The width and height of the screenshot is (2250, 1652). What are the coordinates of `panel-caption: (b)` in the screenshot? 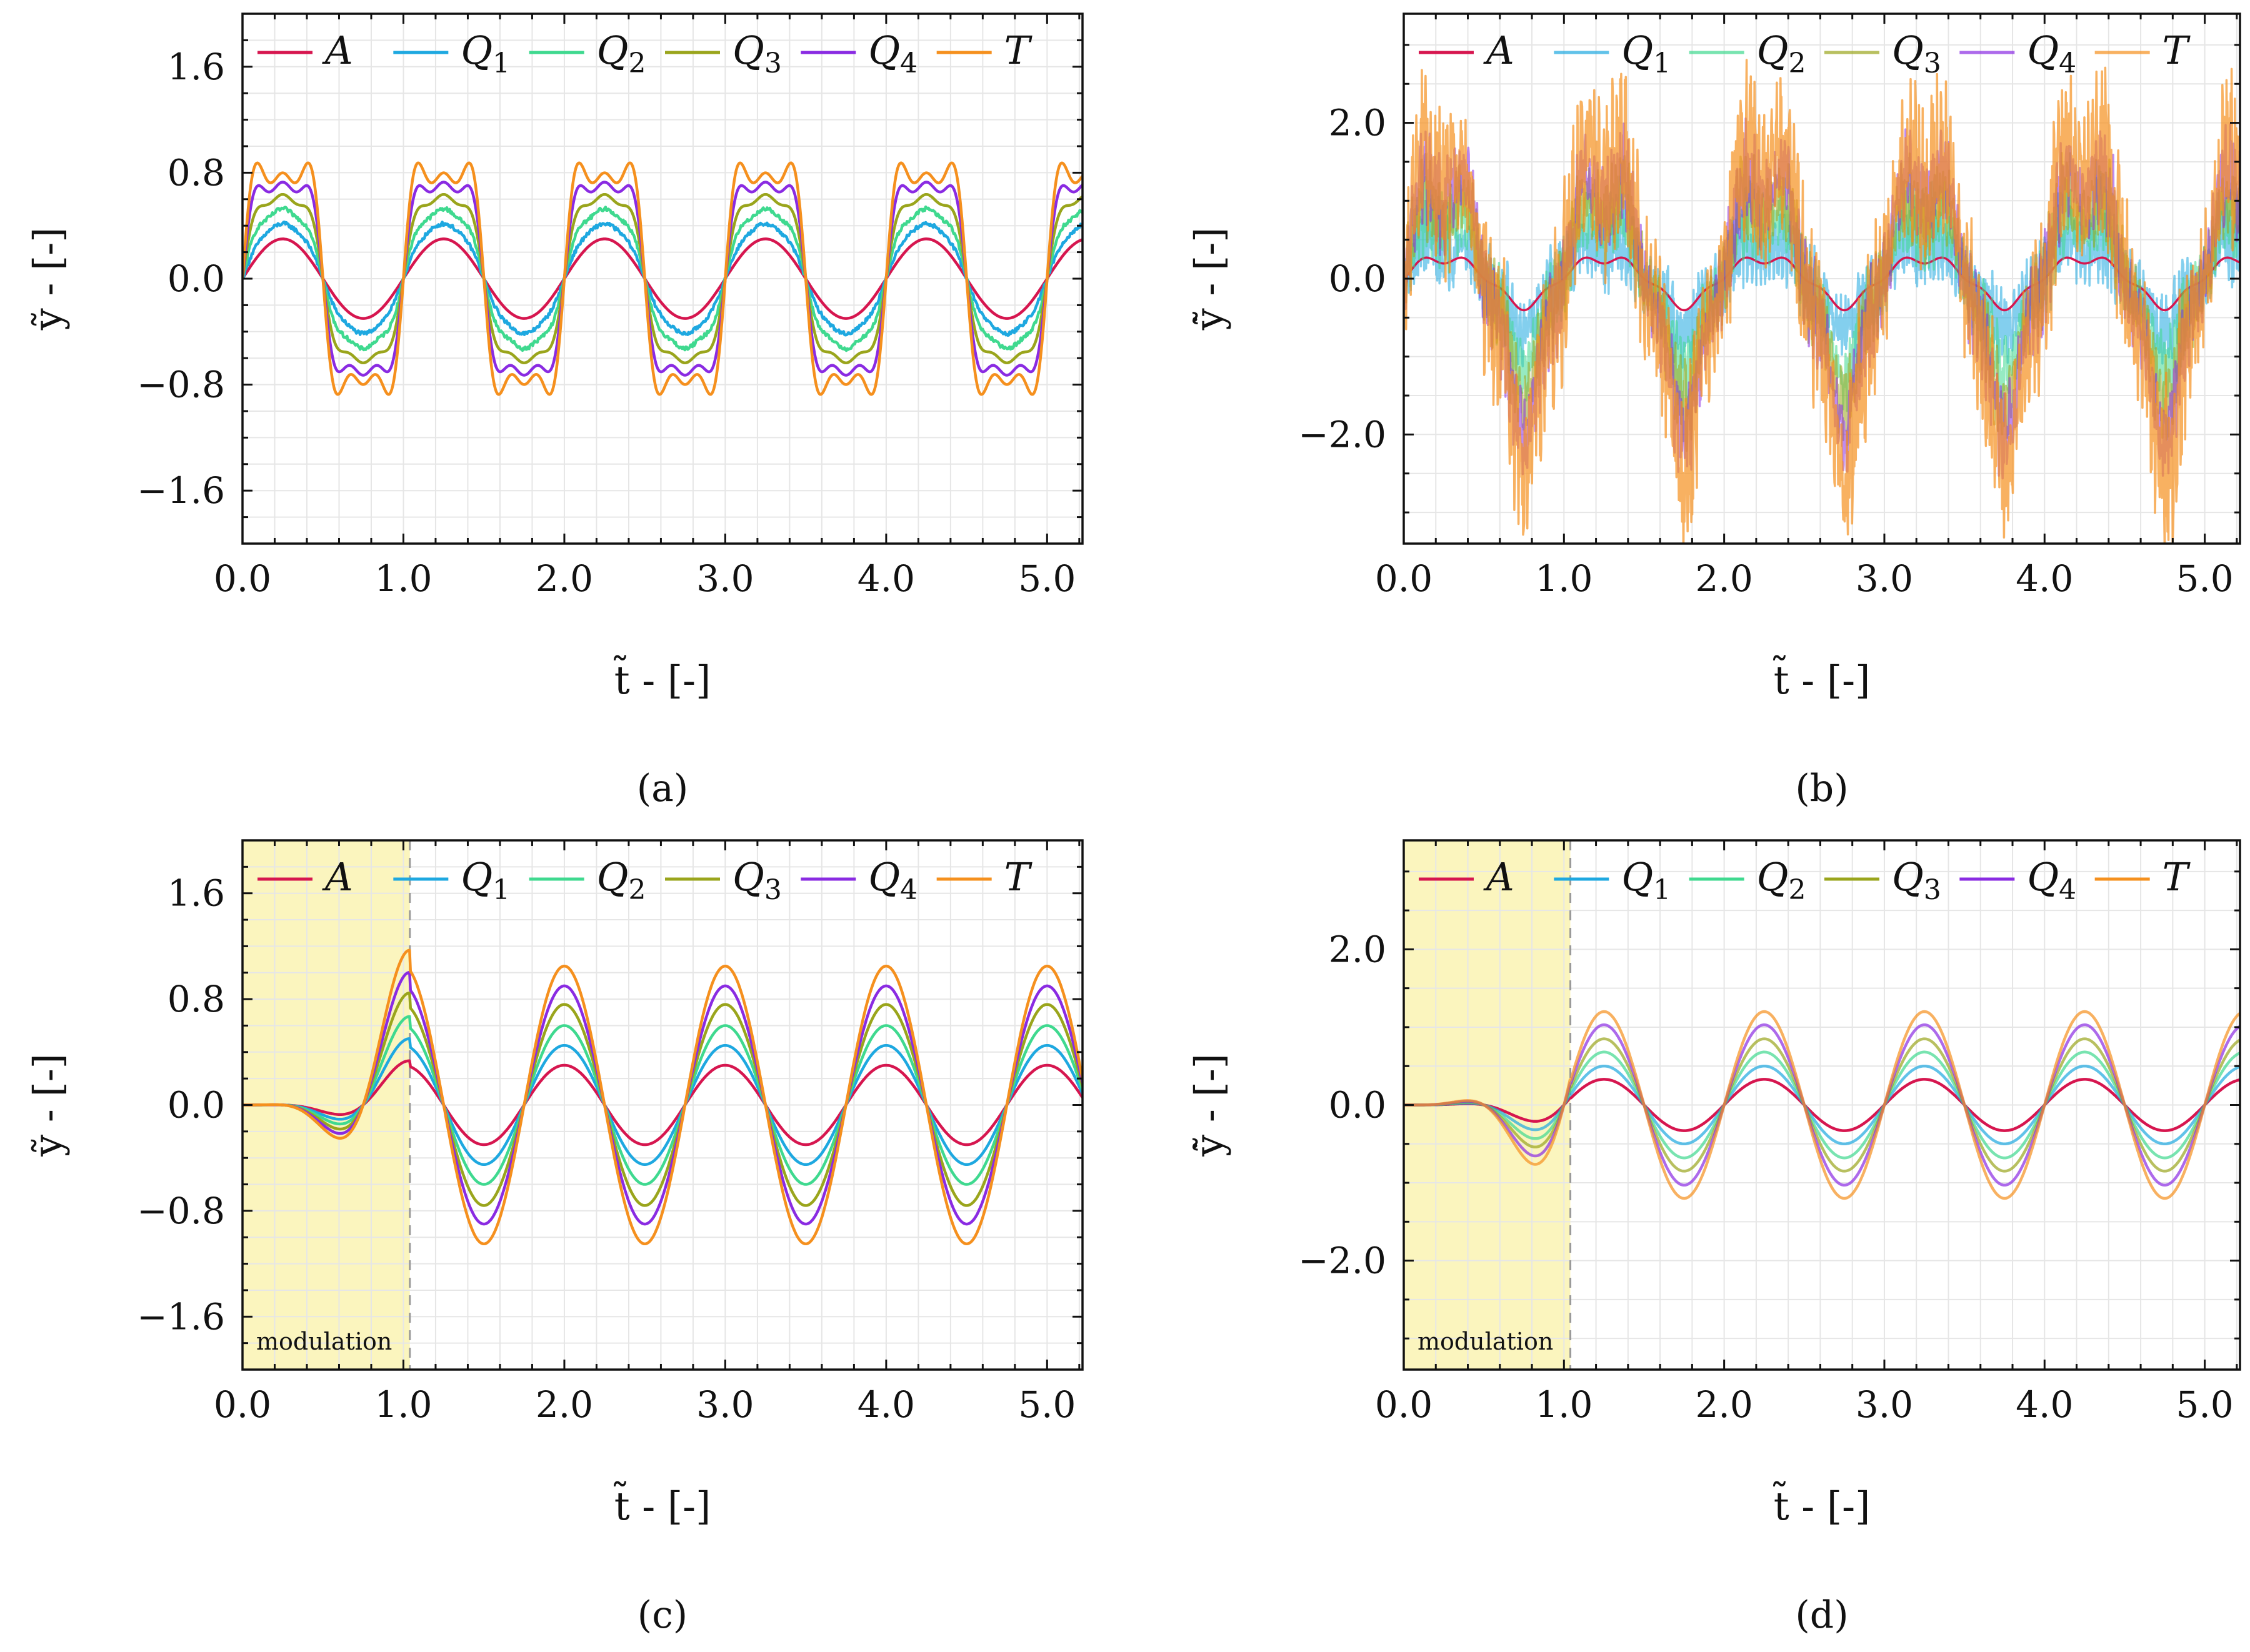 It's located at (1821, 788).